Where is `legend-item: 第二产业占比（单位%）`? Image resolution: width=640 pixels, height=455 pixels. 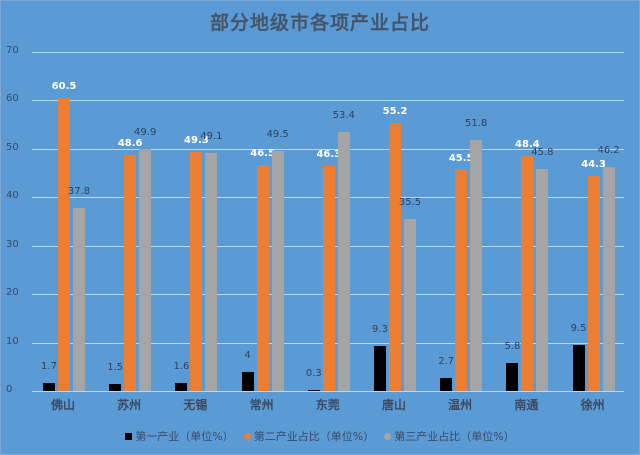
legend-item: 第二产业占比（单位%） is located at coordinates (309, 436).